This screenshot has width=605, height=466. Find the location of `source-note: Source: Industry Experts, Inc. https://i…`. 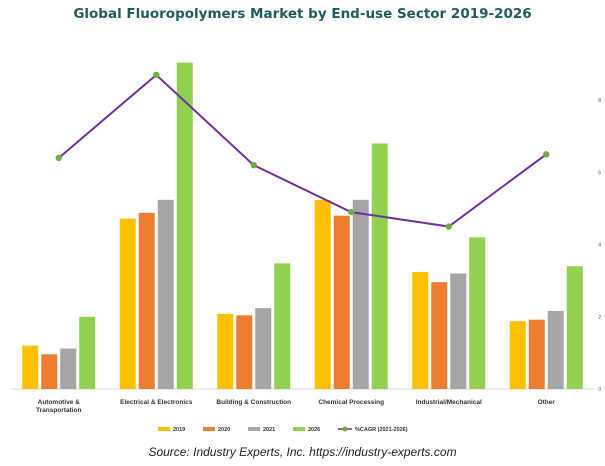

source-note: Source: Industry Experts, Inc. https://i… is located at coordinates (302, 452).